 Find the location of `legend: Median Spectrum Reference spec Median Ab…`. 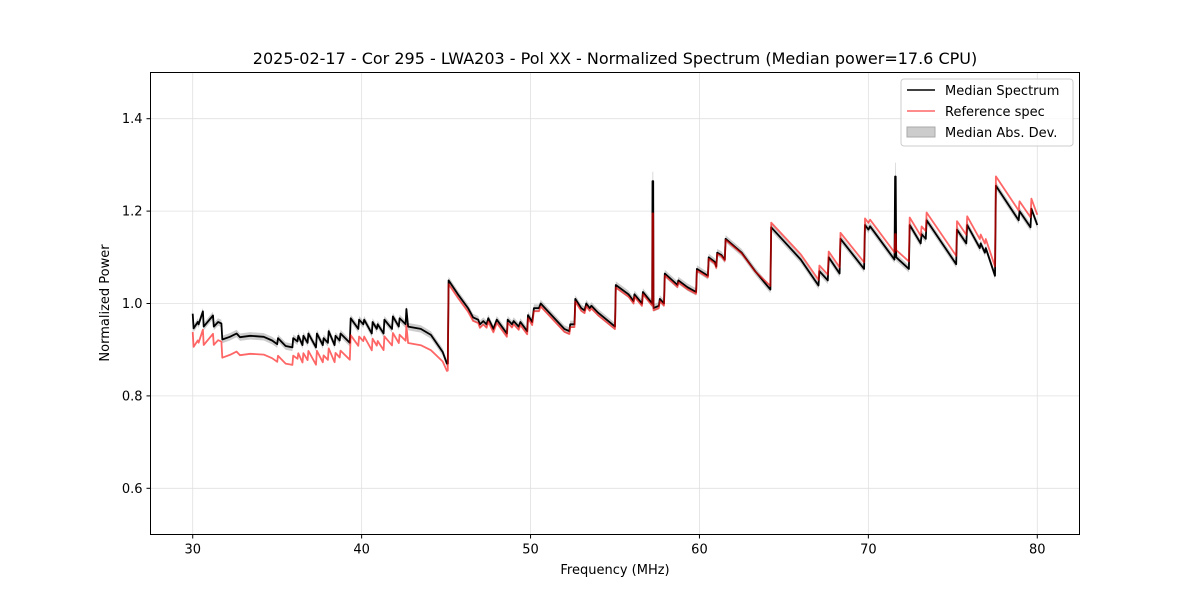

legend: Median Spectrum Reference spec Median Ab… is located at coordinates (987, 112).